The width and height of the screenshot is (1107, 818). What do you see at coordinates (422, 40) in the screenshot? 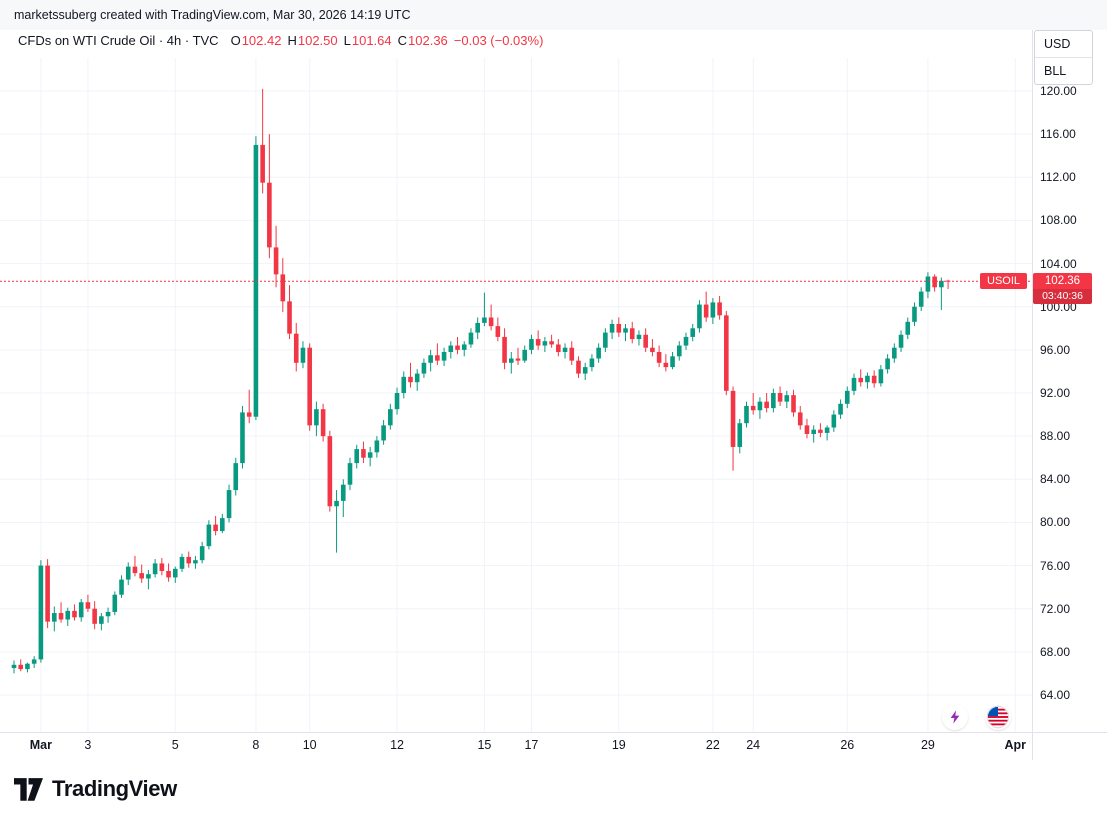
I see `ohlc-close: C 102.36` at bounding box center [422, 40].